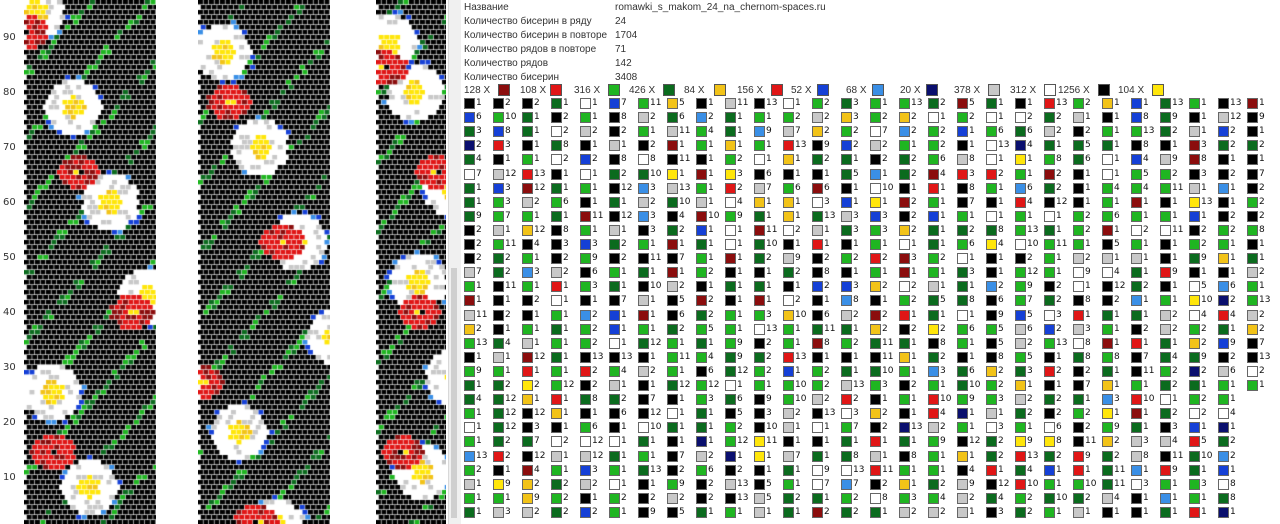 The height and width of the screenshot is (524, 1280). Describe the element at coordinates (454, 393) in the screenshot. I see `splitter-scroll-thumb` at that location.